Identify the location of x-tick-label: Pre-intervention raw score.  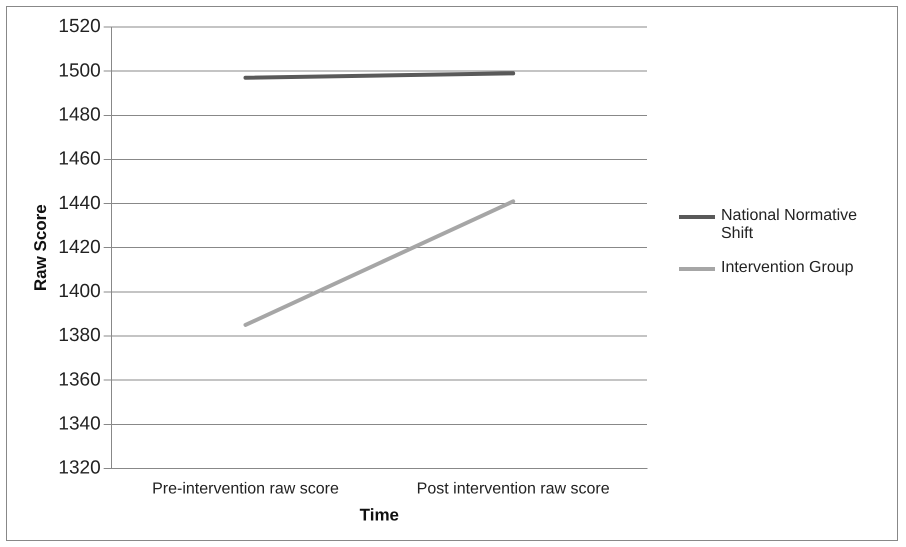
(245, 489).